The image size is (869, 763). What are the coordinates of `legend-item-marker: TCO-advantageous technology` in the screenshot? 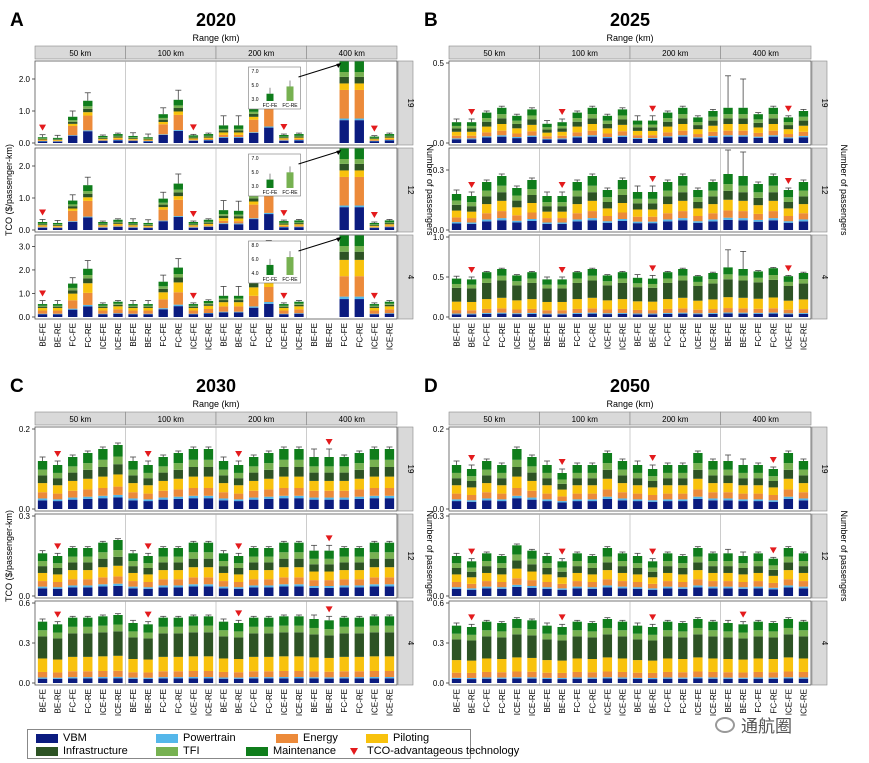 It's located at (430, 751).